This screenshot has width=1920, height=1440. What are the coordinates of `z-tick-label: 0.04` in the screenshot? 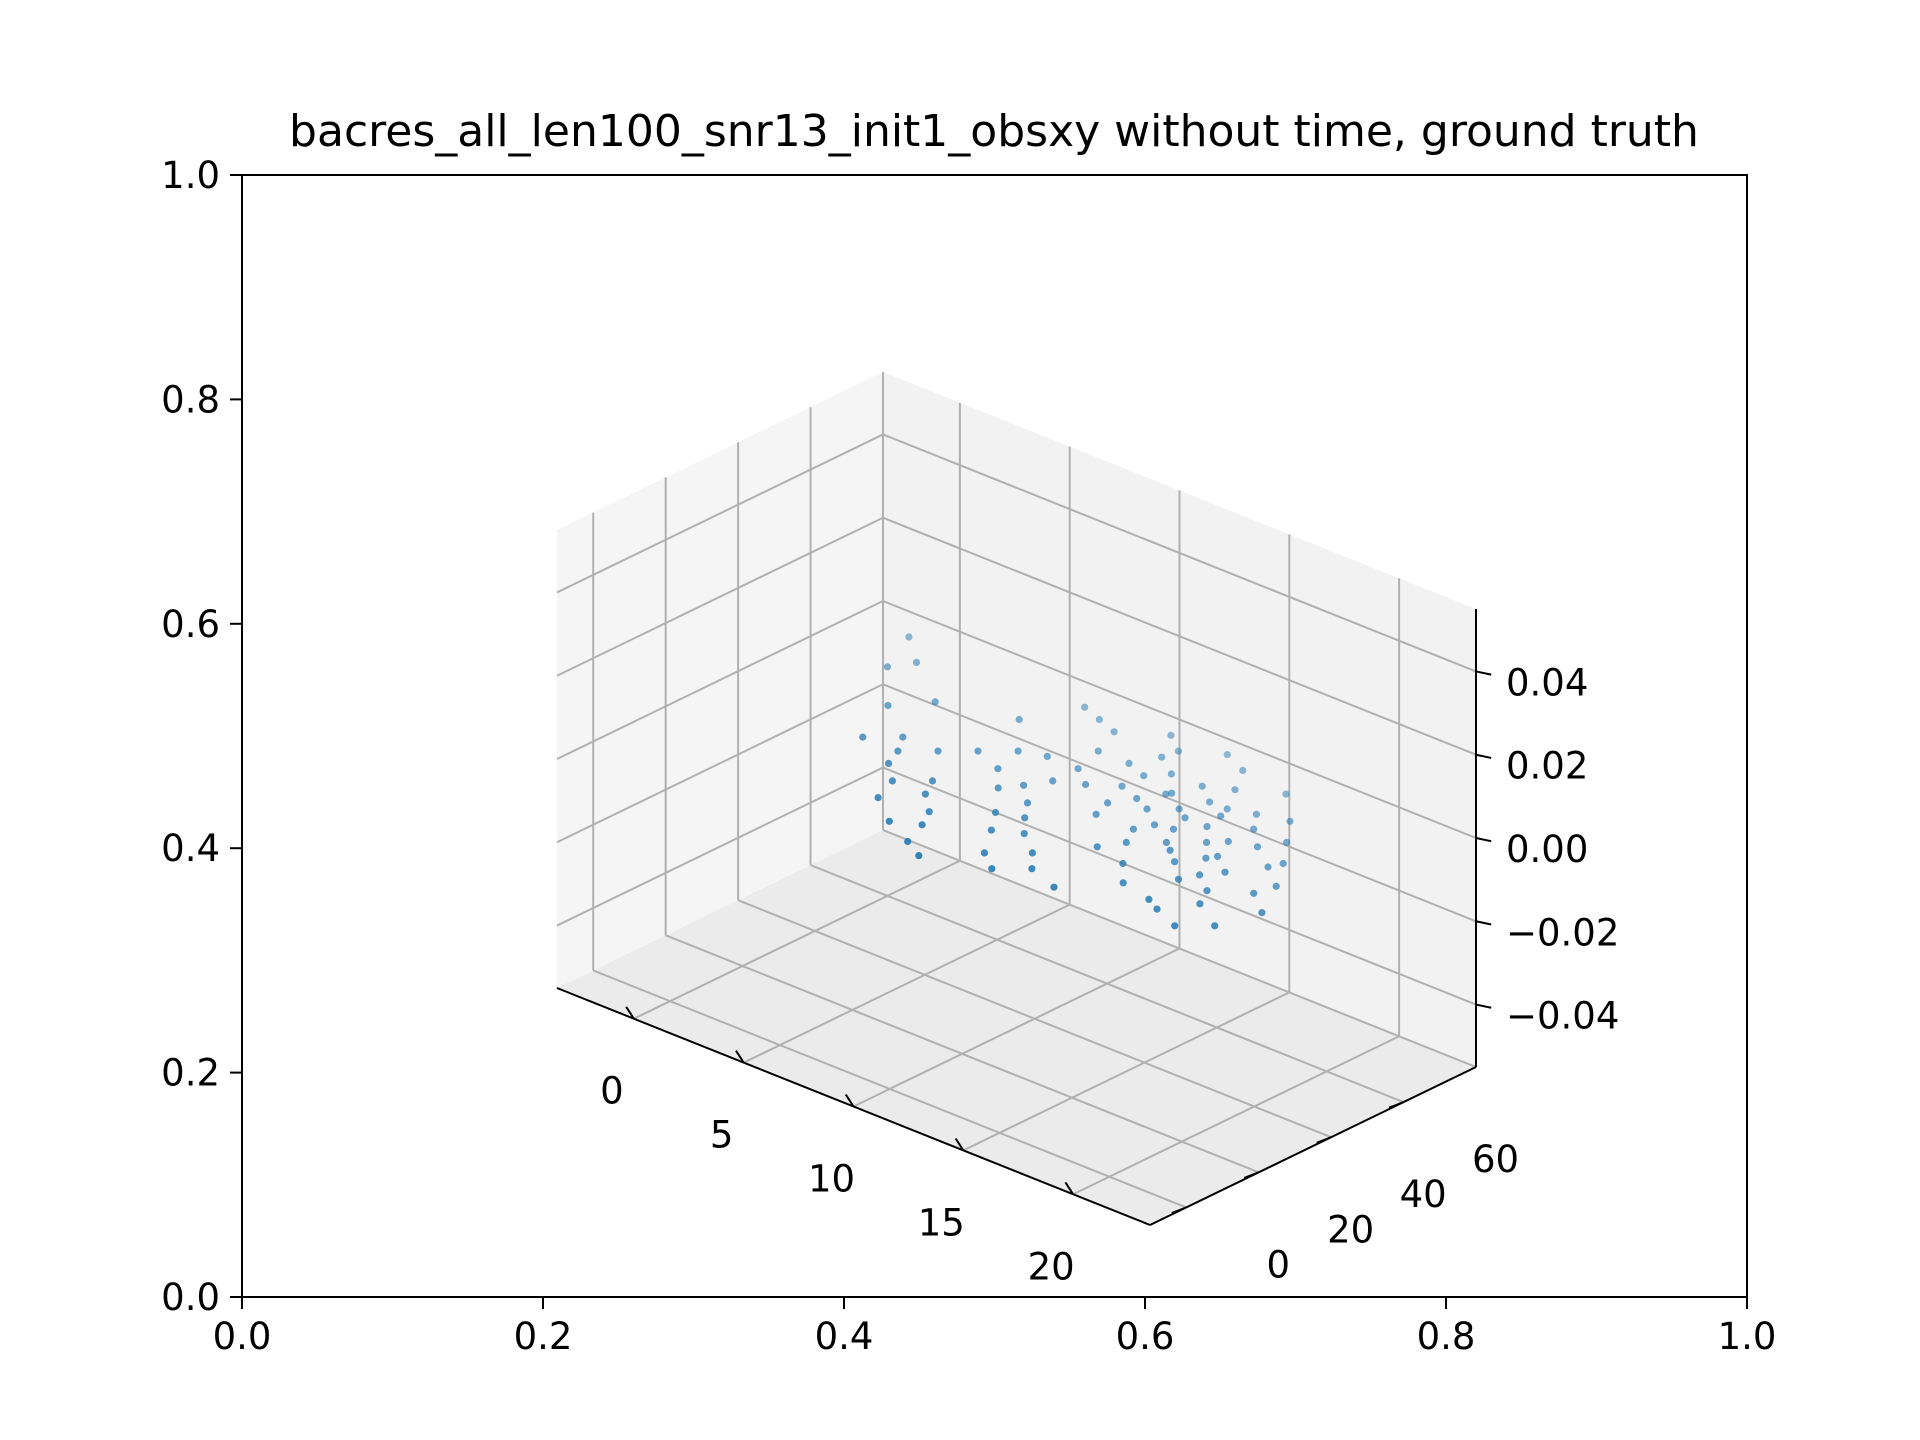 It's located at (1547, 682).